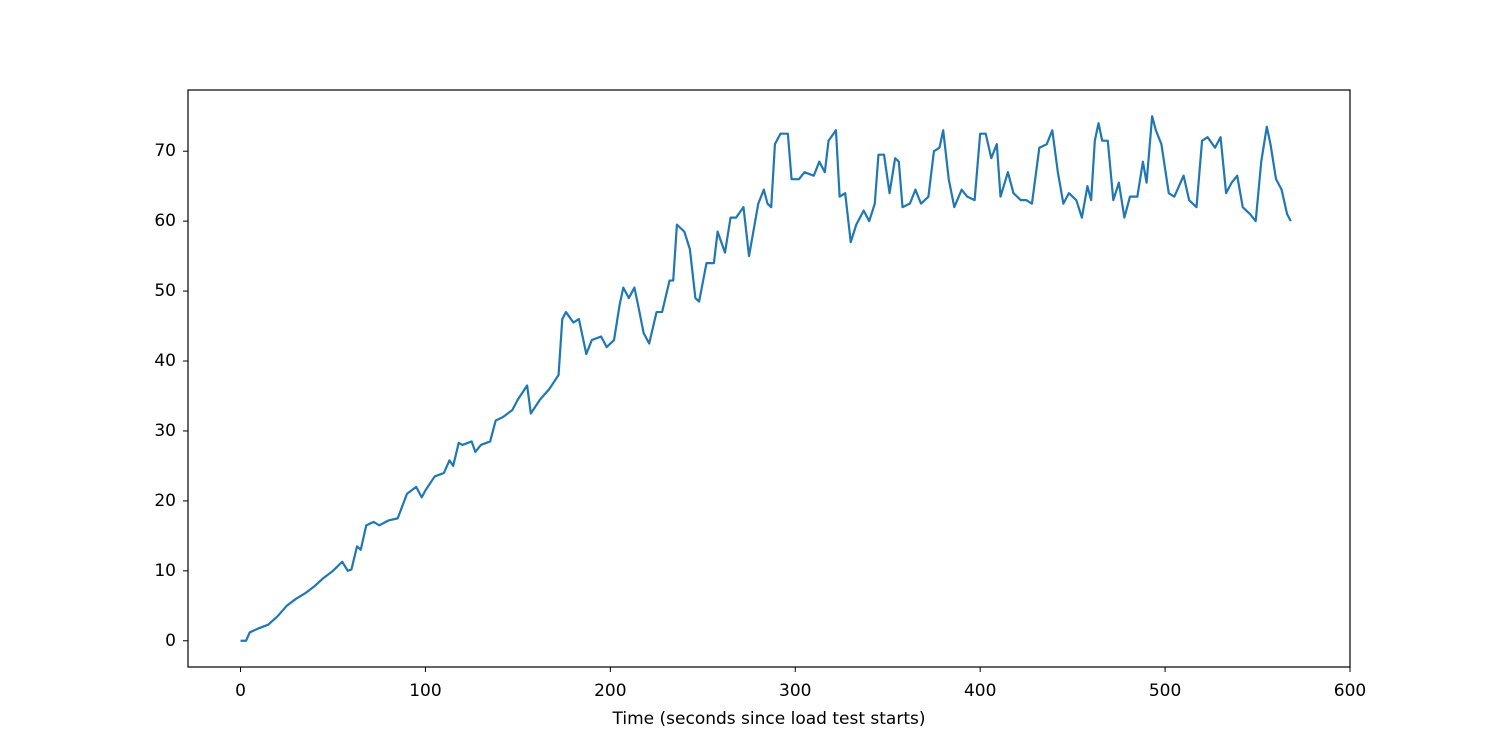  I want to click on y-tick-label: 30, so click(165, 431).